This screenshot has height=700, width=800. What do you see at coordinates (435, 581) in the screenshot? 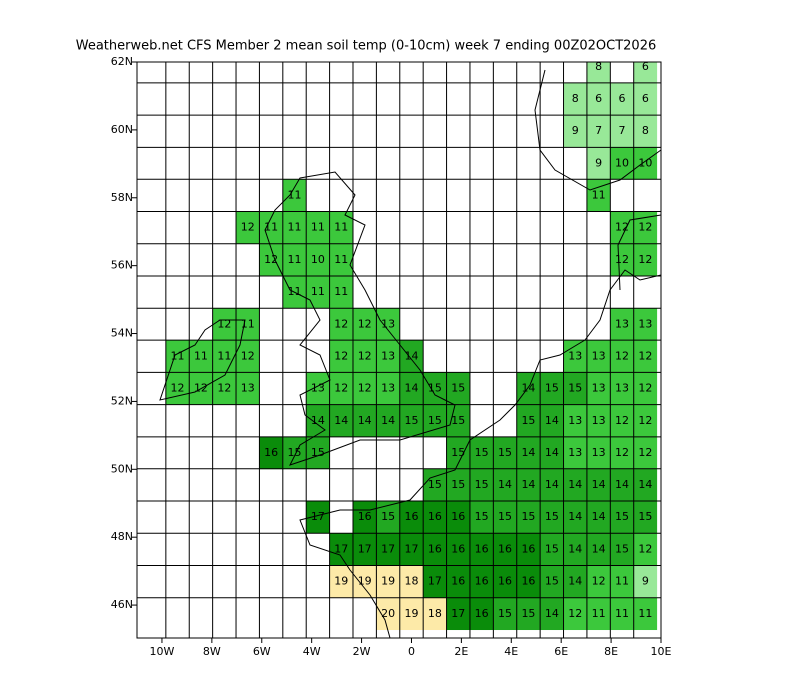
I see `cell-value: 17` at bounding box center [435, 581].